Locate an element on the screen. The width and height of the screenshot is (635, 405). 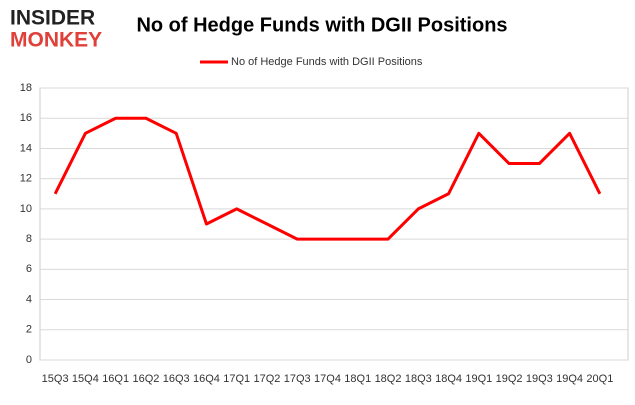
y-tick-label: 10 is located at coordinates (26, 209).